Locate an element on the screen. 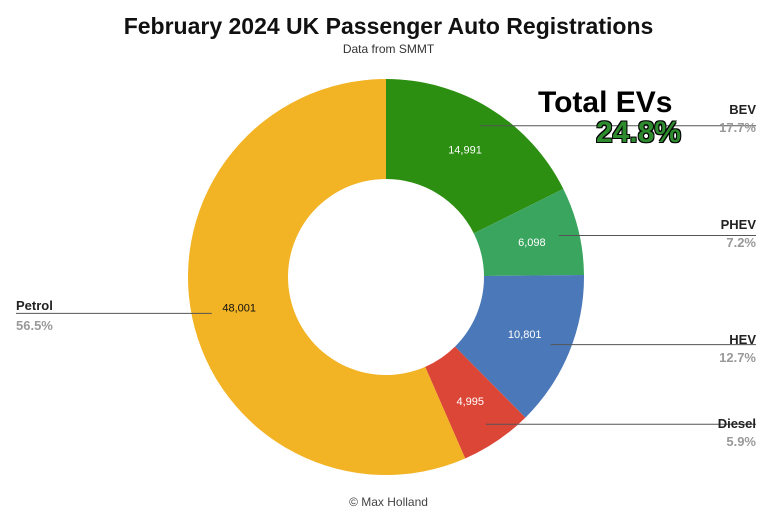 The height and width of the screenshot is (522, 777). slice-percent-bev: 17.7% is located at coordinates (737, 127).